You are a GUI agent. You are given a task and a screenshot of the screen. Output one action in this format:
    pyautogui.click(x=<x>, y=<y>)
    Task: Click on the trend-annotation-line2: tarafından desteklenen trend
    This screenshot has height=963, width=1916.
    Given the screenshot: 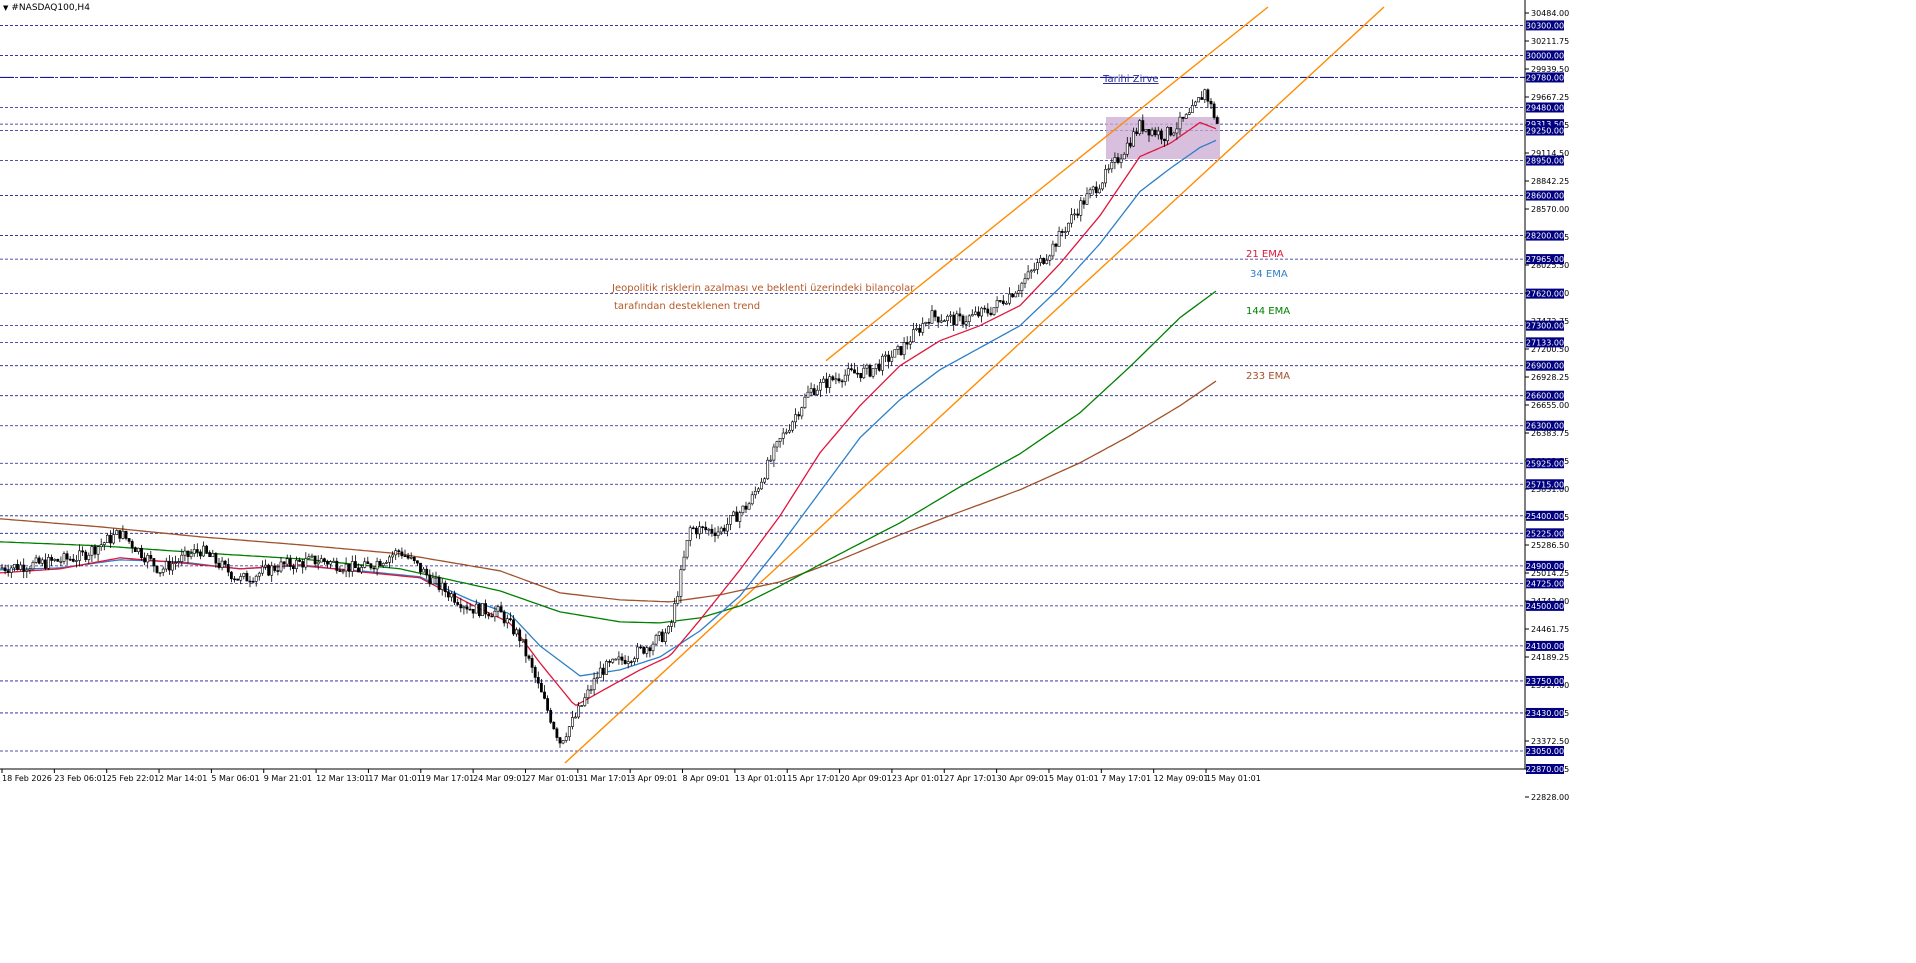 What is the action you would take?
    pyautogui.click(x=687, y=306)
    